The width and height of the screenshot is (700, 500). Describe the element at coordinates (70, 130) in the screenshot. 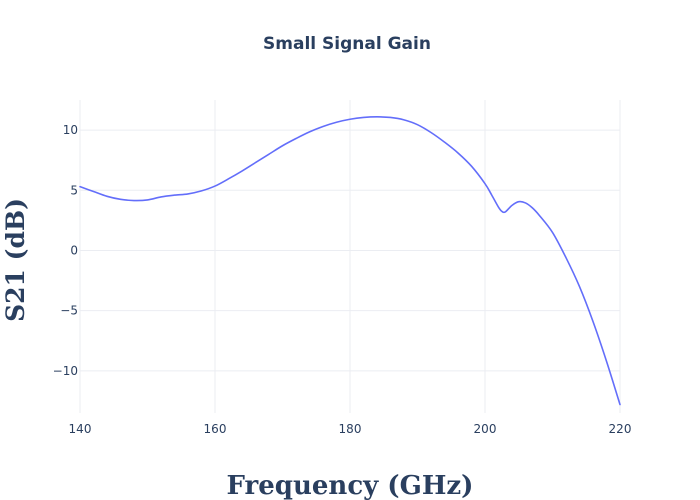

I see `y-tick-label: 10` at that location.